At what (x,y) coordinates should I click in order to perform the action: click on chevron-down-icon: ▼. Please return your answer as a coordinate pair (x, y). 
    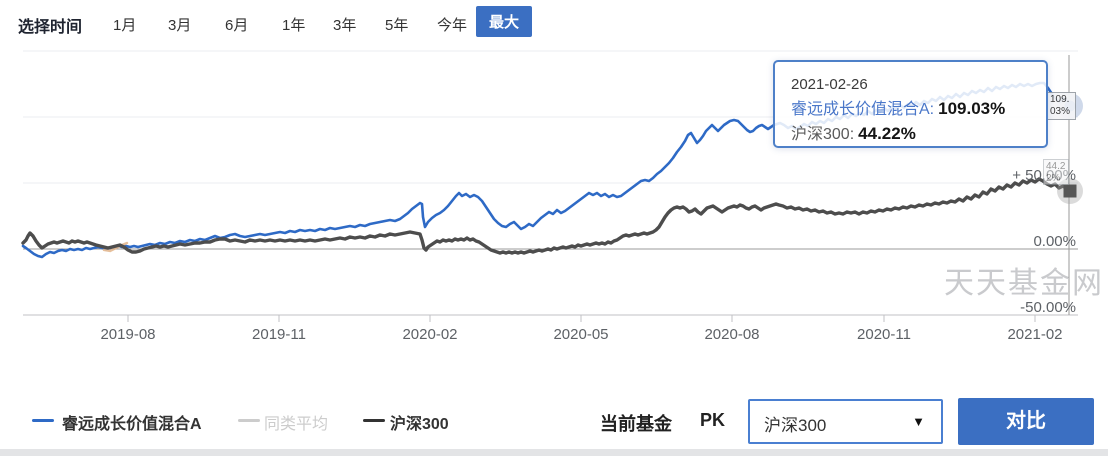
    Looking at the image, I should click on (918, 421).